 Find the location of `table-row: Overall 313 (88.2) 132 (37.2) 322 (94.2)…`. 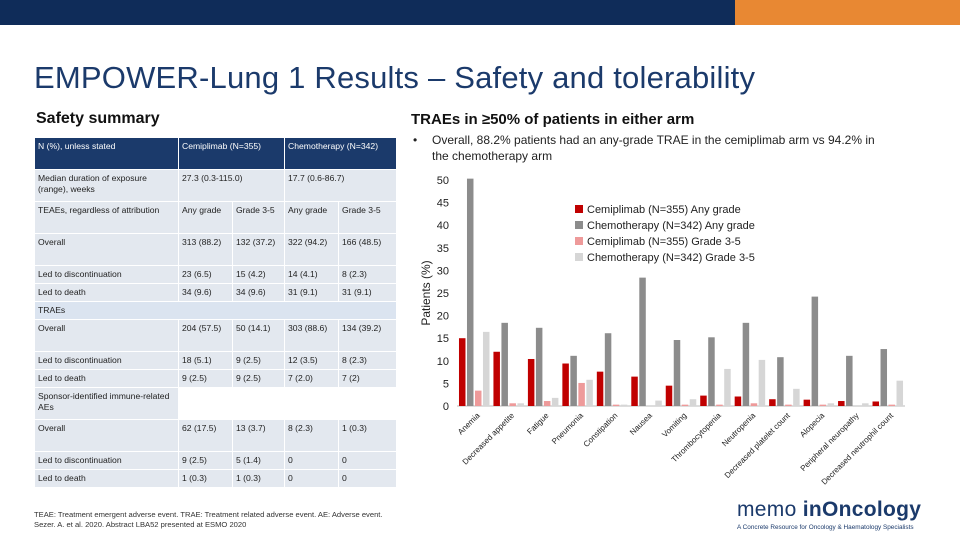

table-row: Overall 313 (88.2) 132 (37.2) 322 (94.2)… is located at coordinates (216, 249).